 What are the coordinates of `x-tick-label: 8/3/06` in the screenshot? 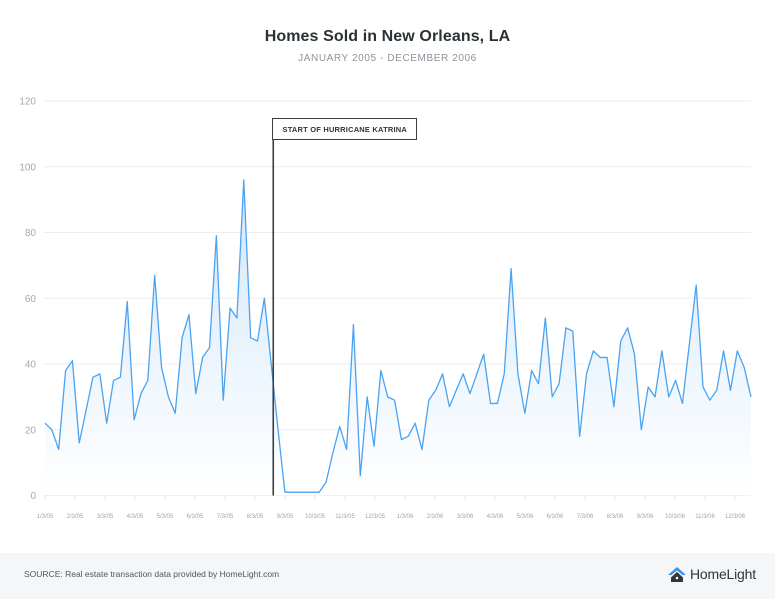 It's located at (615, 517).